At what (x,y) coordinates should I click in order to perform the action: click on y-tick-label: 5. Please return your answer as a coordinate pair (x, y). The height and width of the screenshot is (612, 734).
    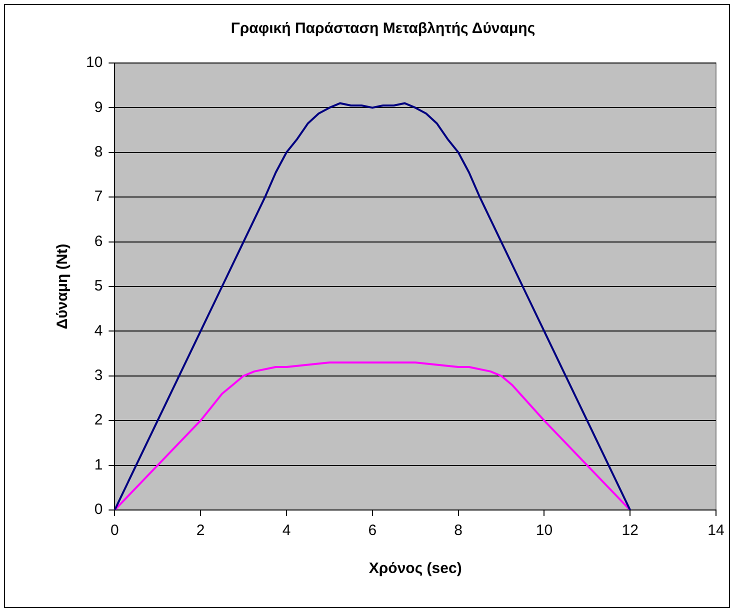
    Looking at the image, I should click on (98, 286).